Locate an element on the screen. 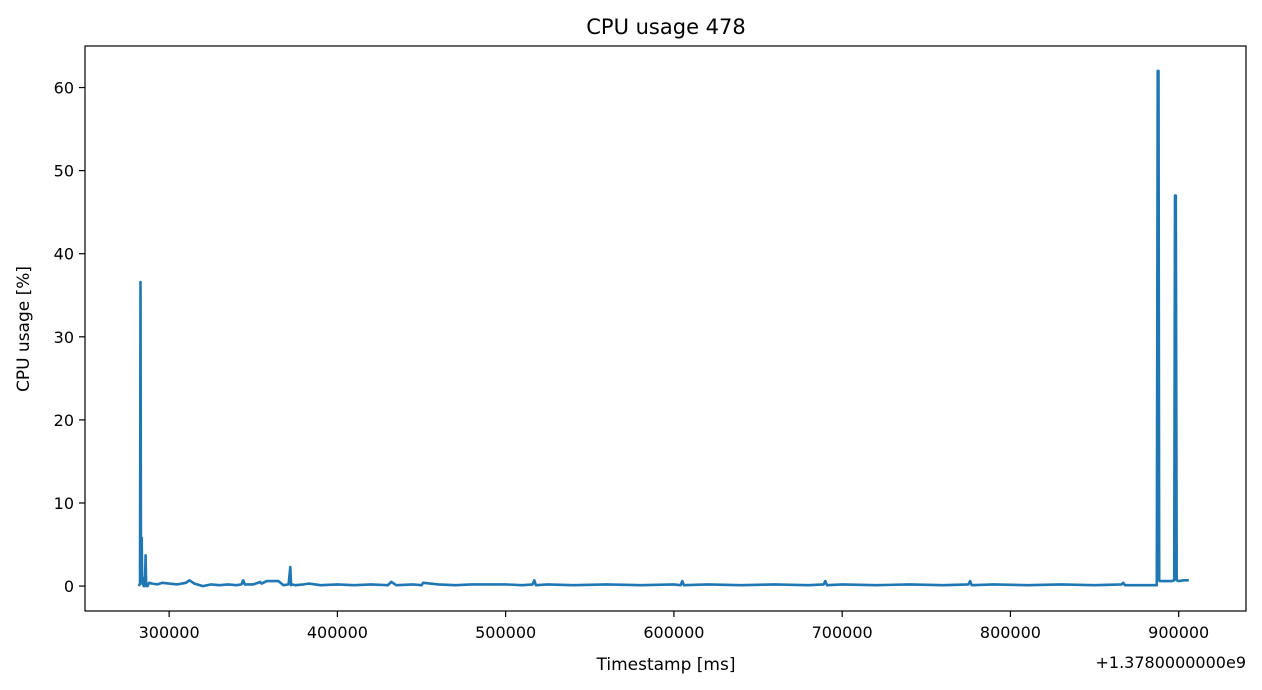 This screenshot has width=1262, height=690. y-tick-label: 50 is located at coordinates (64, 171).